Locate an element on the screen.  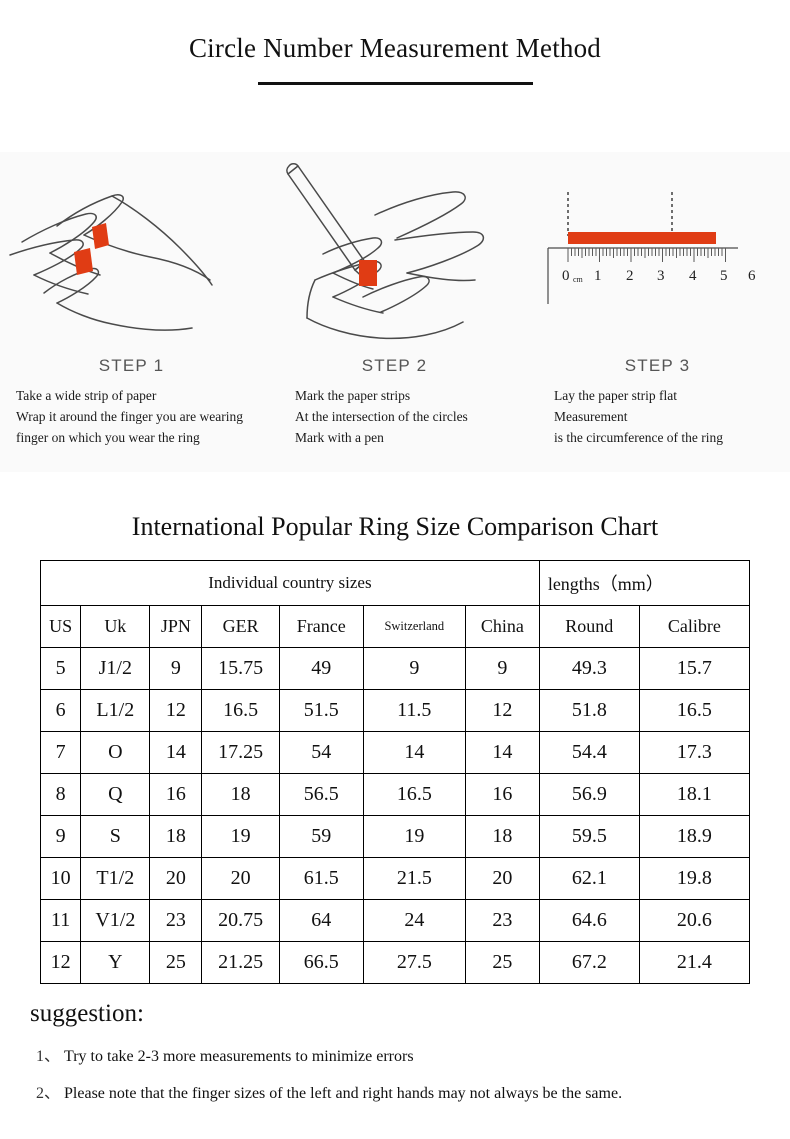
svg-text: 5 is located at coordinates (724, 276).